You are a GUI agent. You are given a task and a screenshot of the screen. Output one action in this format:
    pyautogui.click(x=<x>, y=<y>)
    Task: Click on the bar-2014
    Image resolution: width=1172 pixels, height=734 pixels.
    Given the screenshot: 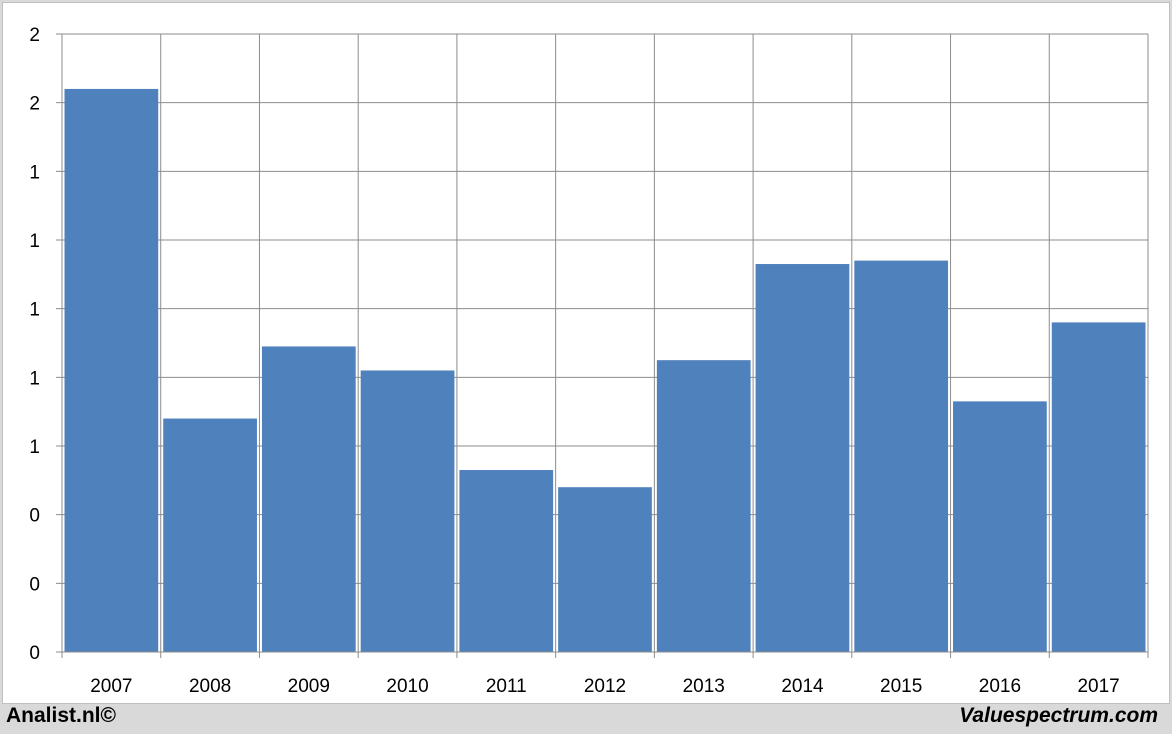 What is the action you would take?
    pyautogui.click(x=802, y=458)
    